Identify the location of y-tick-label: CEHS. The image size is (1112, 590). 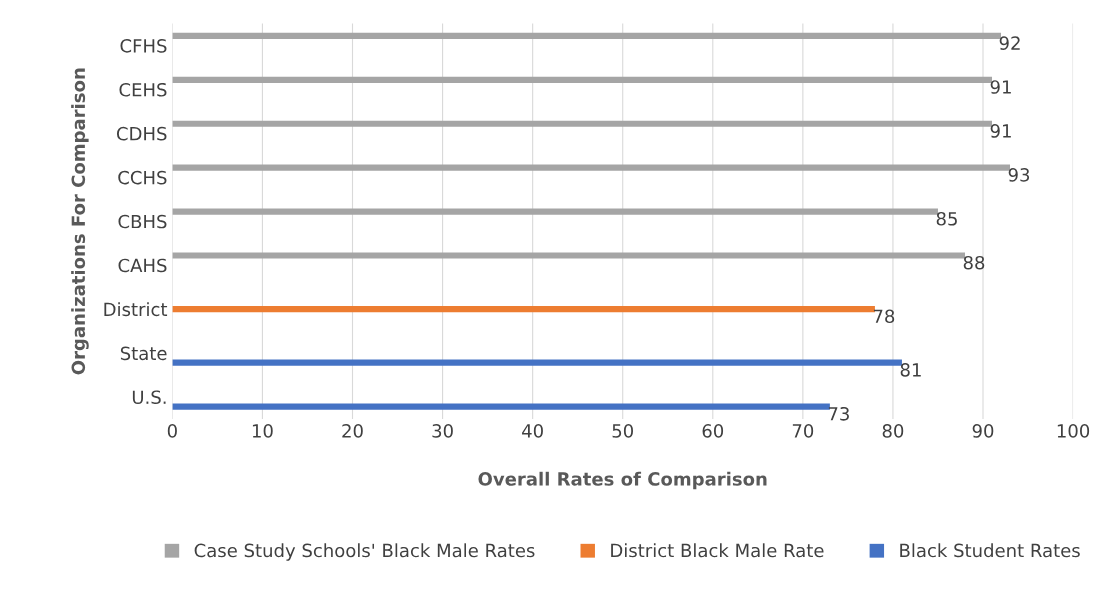
(143, 89).